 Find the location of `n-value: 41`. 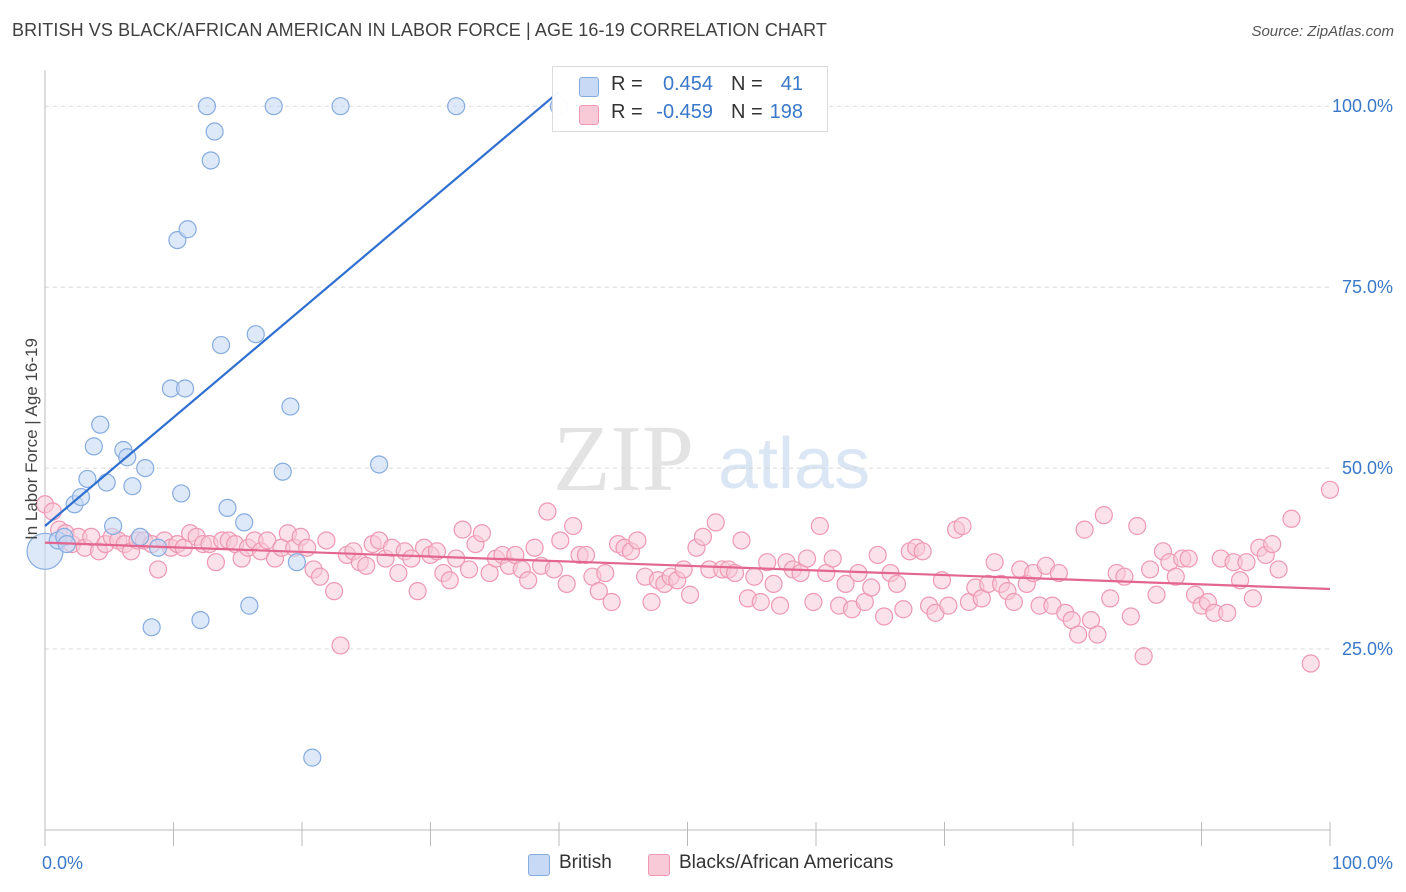

n-value: 41 is located at coordinates (791, 84).